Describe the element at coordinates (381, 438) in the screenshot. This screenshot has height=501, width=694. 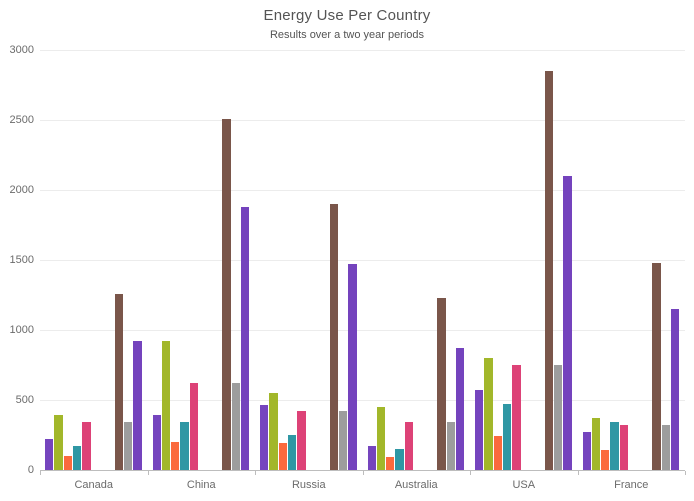
I see `bar-australia-olive-green` at that location.